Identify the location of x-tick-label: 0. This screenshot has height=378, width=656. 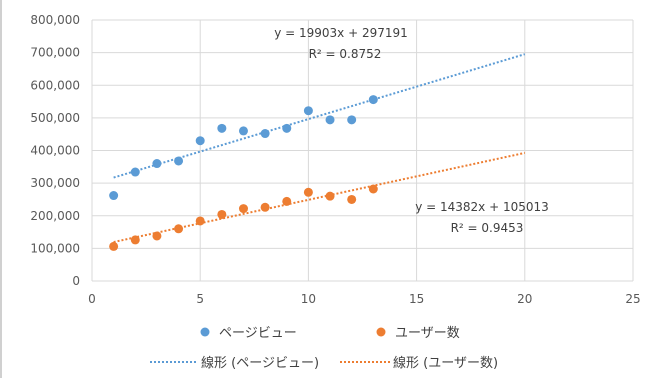
(92, 299).